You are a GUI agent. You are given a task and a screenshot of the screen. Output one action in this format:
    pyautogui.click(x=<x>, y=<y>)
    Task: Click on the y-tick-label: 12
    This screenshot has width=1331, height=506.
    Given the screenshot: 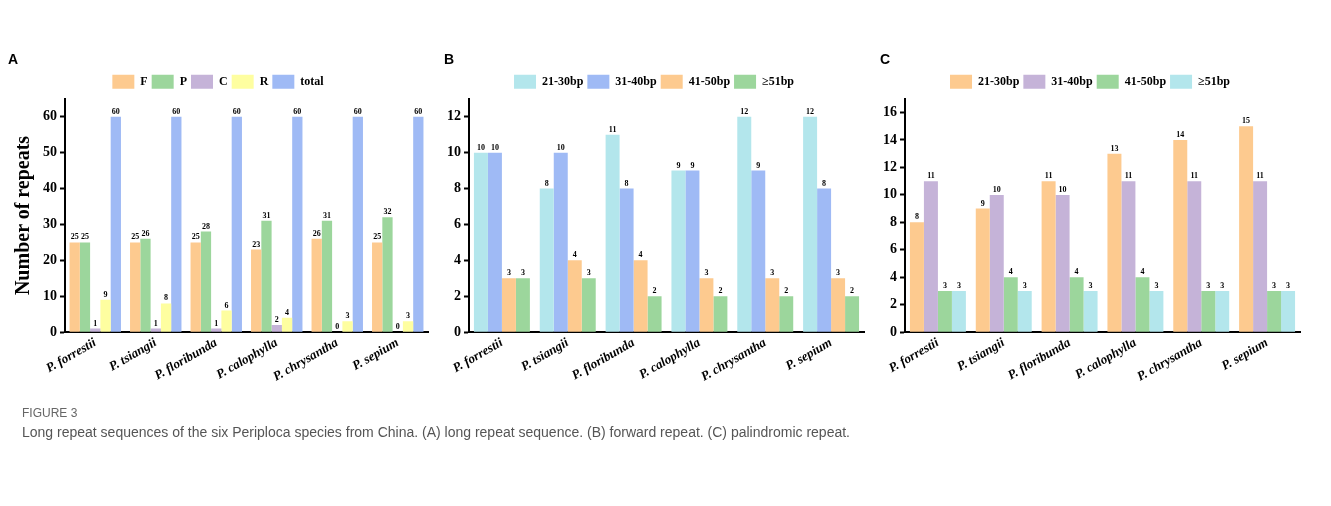 What is the action you would take?
    pyautogui.click(x=890, y=167)
    